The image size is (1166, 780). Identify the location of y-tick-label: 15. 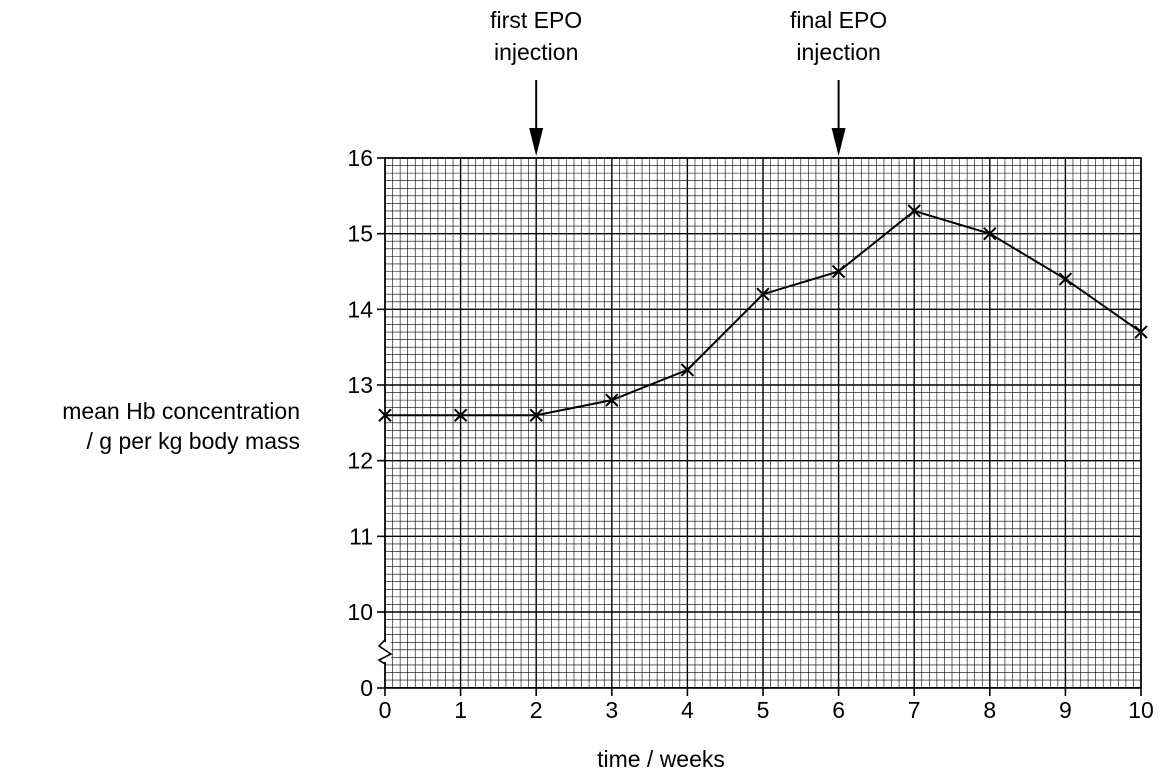
(360, 234).